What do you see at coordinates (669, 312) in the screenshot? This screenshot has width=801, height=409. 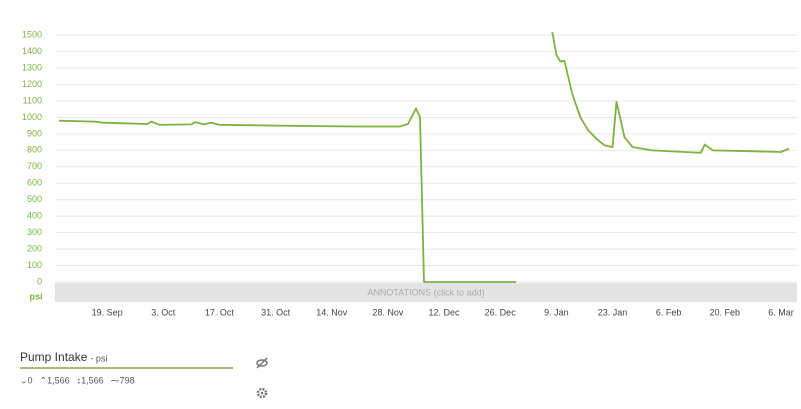 I see `x-tick-label: 6. Feb` at bounding box center [669, 312].